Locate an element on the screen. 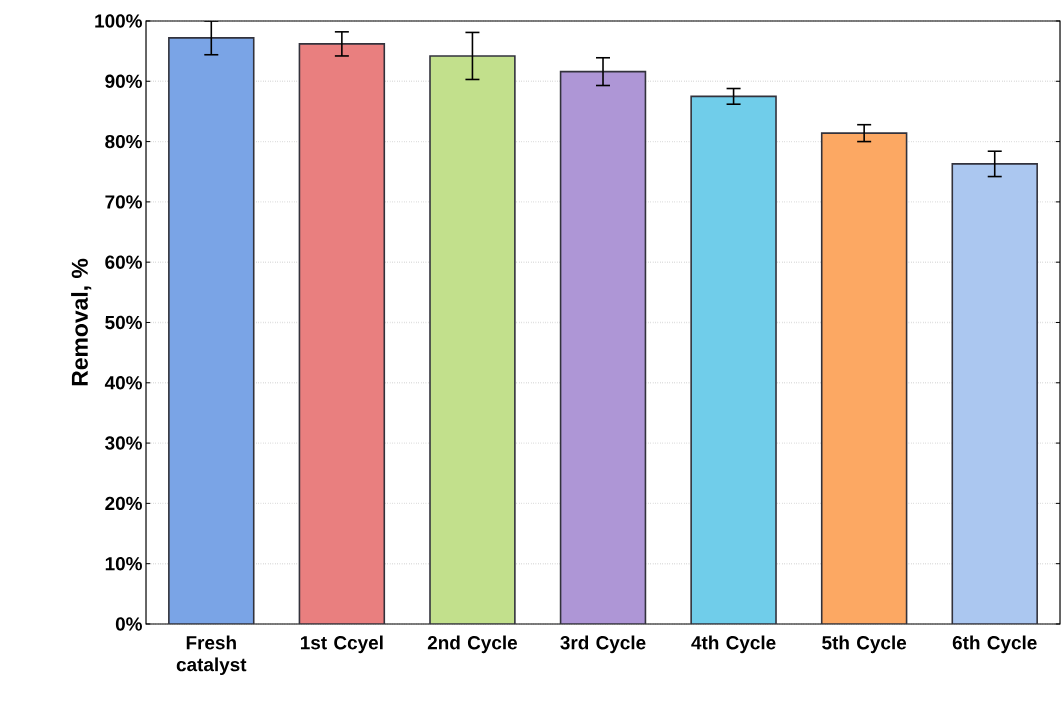  y-axis-title: Removal, % is located at coordinates (81, 322).